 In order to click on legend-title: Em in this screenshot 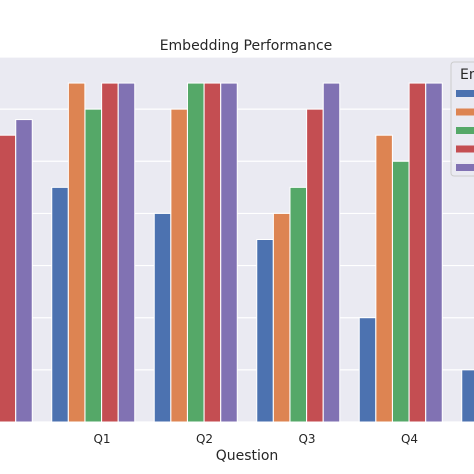, I will do `click(467, 75)`.